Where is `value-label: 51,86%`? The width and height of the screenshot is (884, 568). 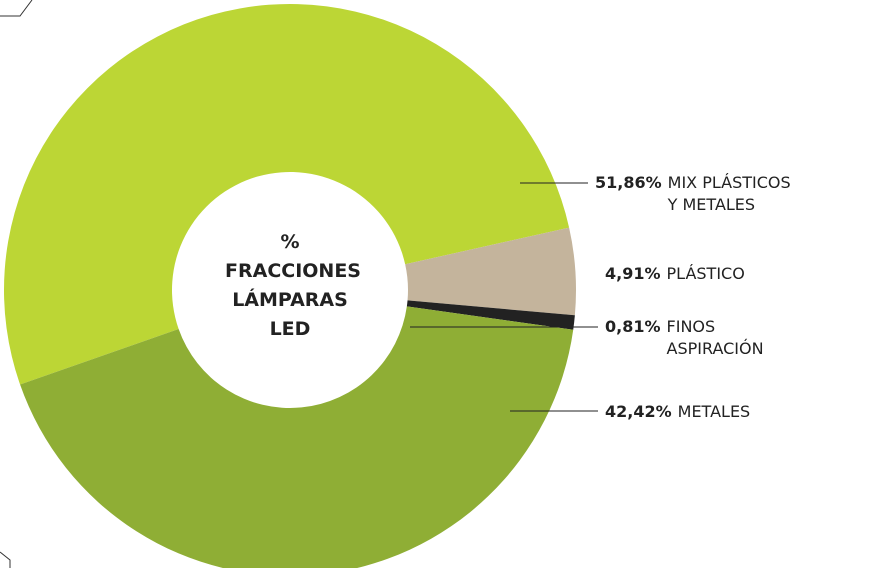
value-label: 51,86% is located at coordinates (628, 182).